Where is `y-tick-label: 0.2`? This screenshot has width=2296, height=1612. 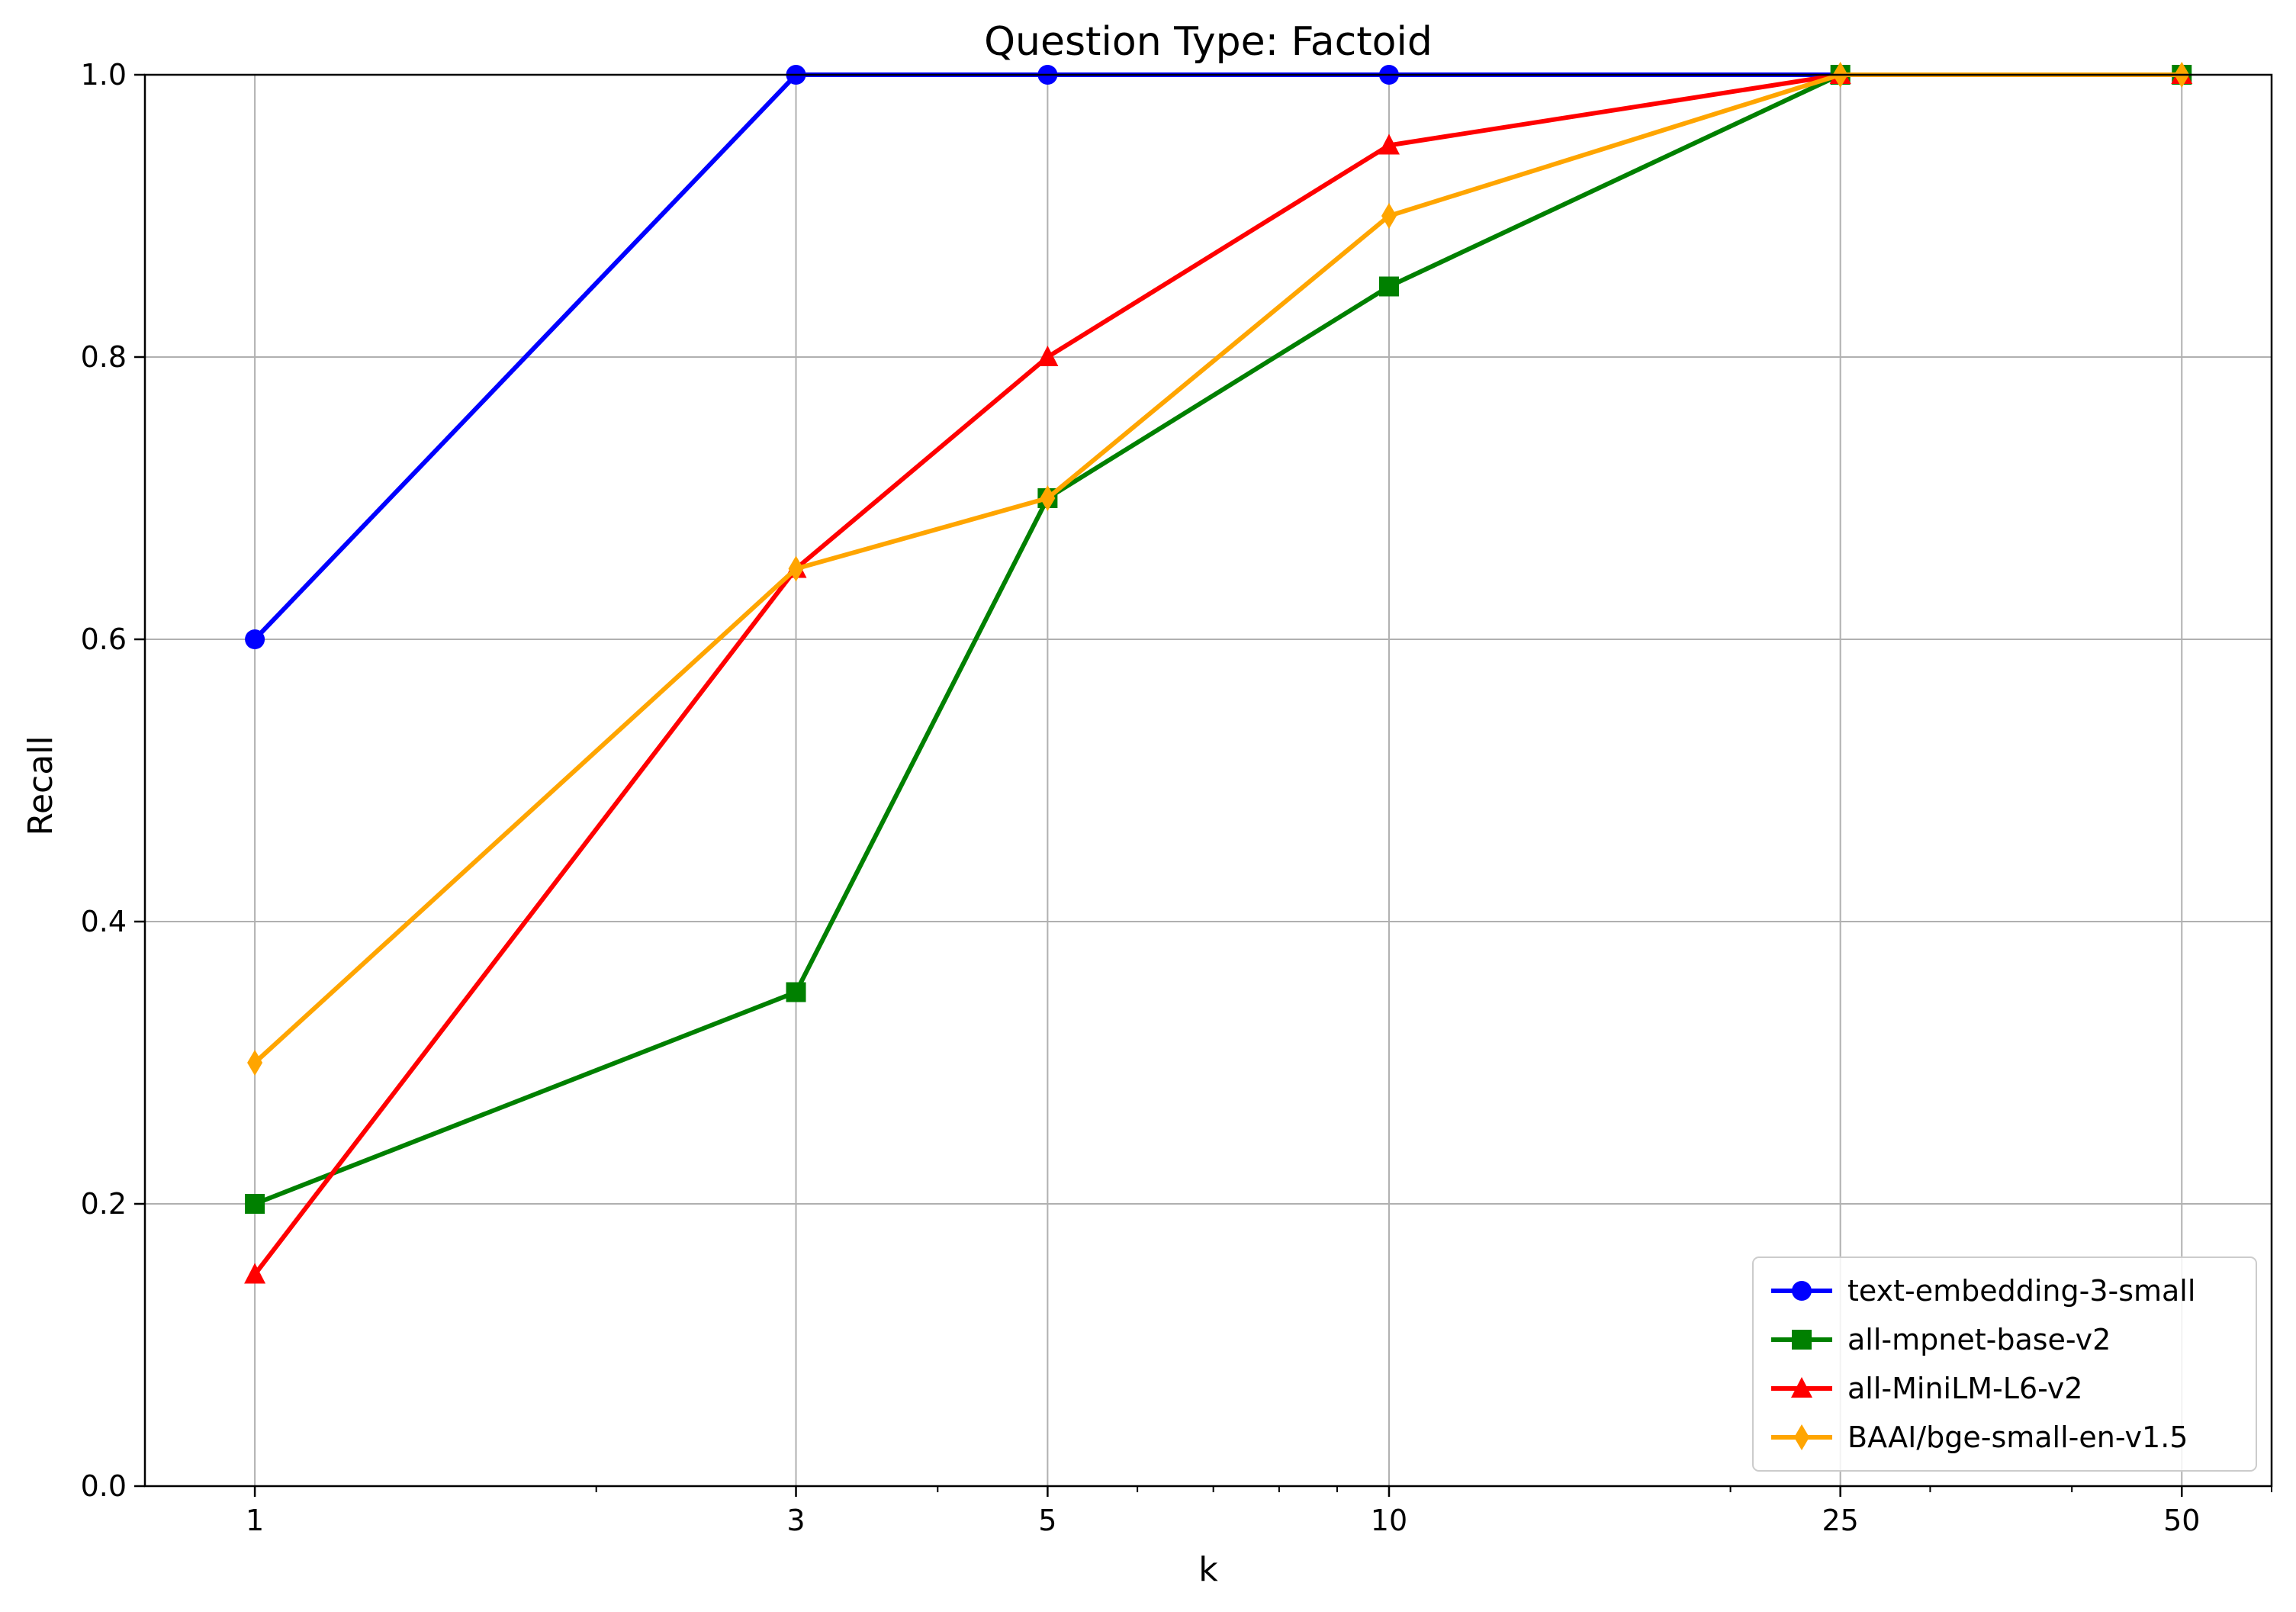 y-tick-label: 0.2 is located at coordinates (104, 1204).